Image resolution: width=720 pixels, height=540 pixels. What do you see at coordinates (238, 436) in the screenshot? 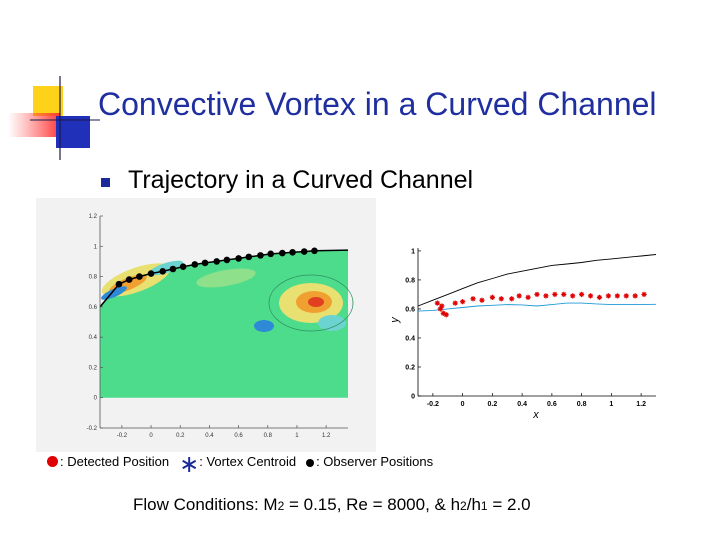
I see `contour-x-tick-label: 0.6` at bounding box center [238, 436].